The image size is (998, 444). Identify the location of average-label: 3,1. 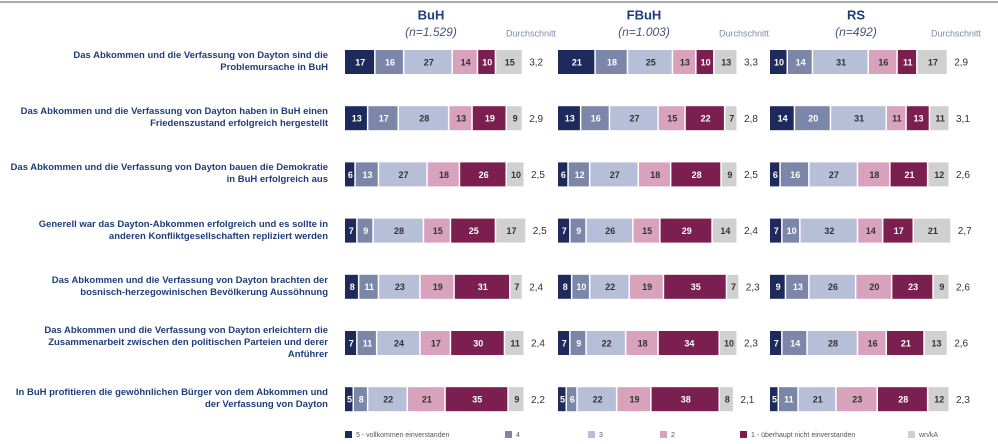
(963, 119).